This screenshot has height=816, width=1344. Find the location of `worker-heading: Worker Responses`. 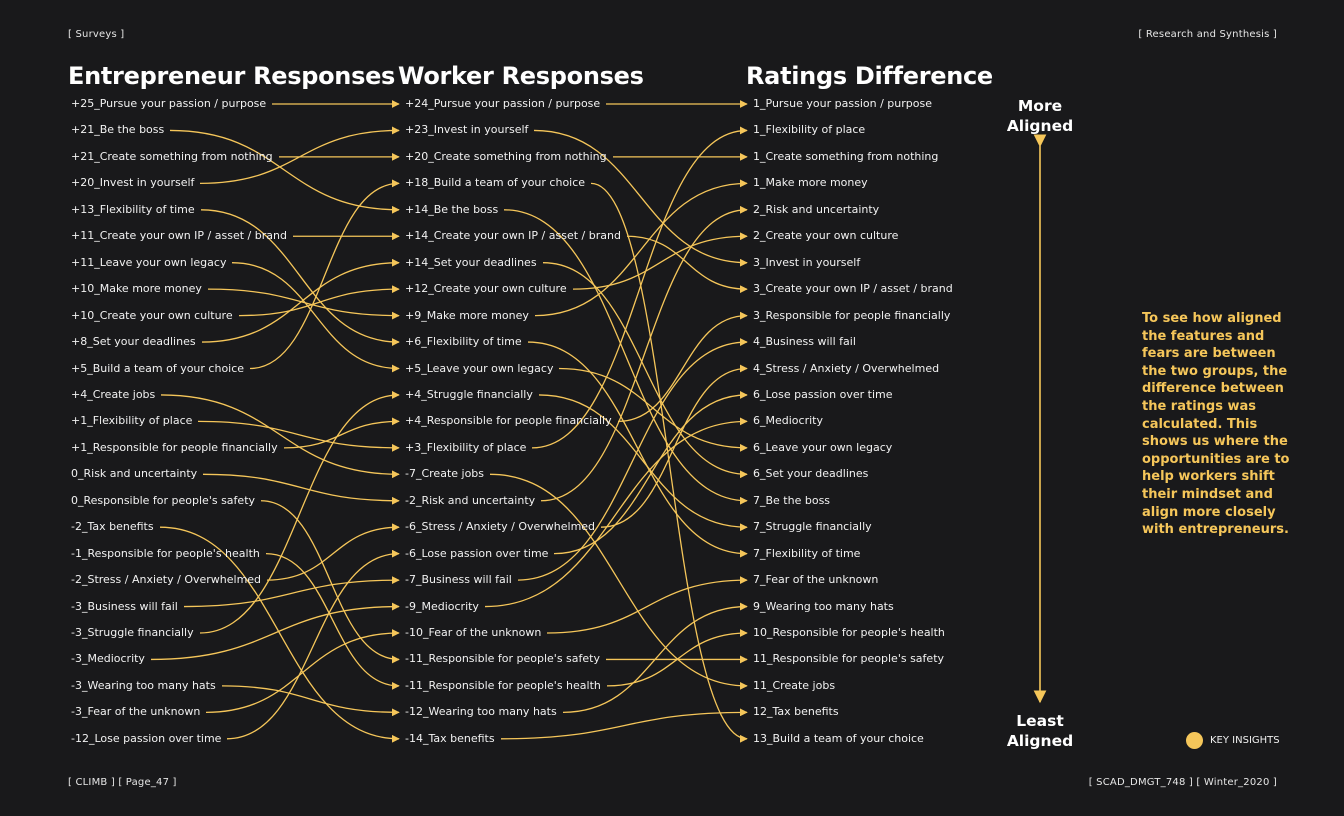

worker-heading: Worker Responses is located at coordinates (521, 76).